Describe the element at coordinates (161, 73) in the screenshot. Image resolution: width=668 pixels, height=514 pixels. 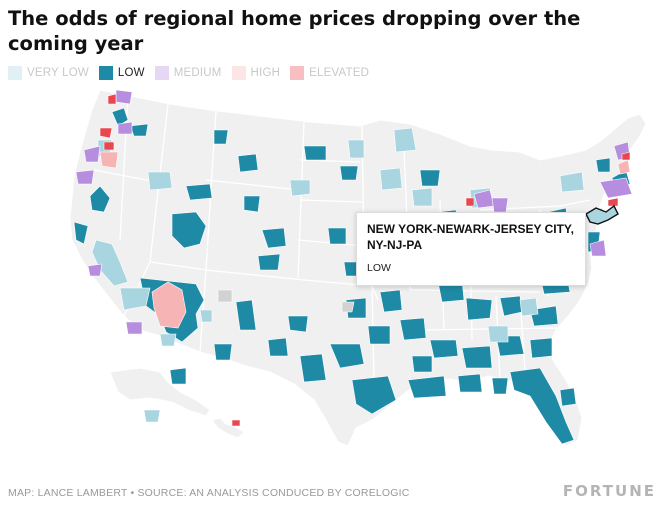
I see `legend-swatch-medium` at that location.